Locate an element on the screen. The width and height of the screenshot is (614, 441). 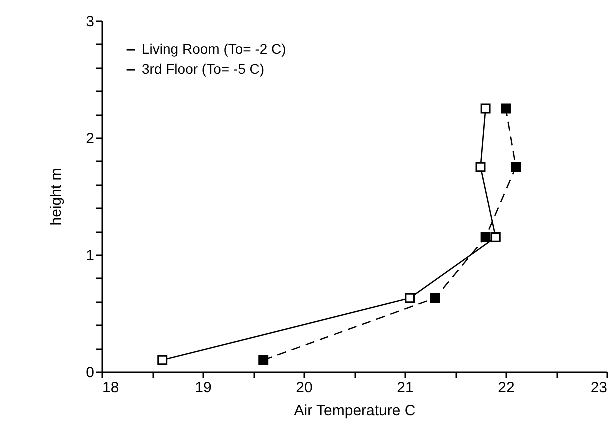
x-tick-label: 21 is located at coordinates (405, 388).